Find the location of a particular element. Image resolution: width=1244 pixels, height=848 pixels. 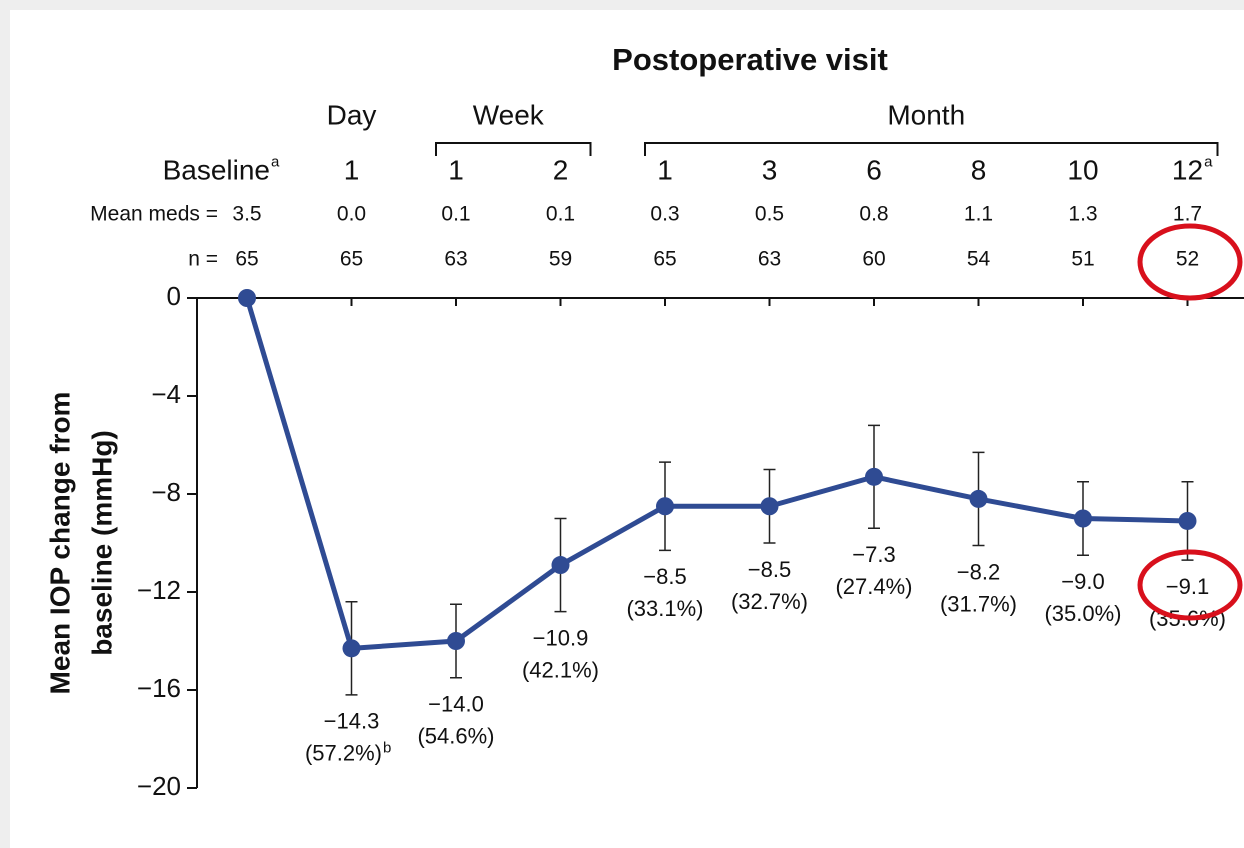

value-label: −9.1 is located at coordinates (1187, 586).